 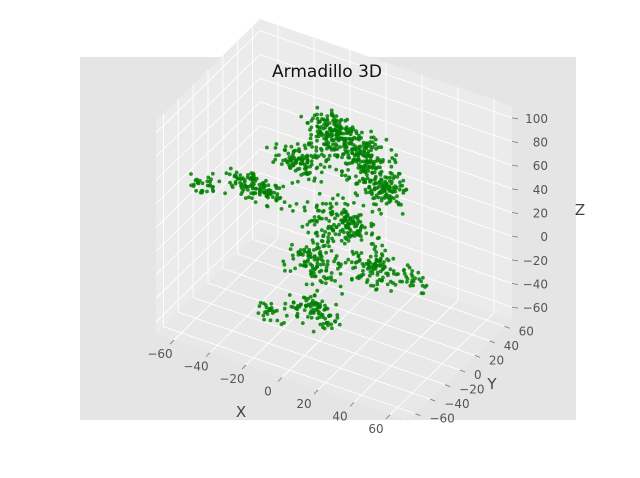 What do you see at coordinates (492, 342) in the screenshot?
I see `y-tick-mark` at bounding box center [492, 342].